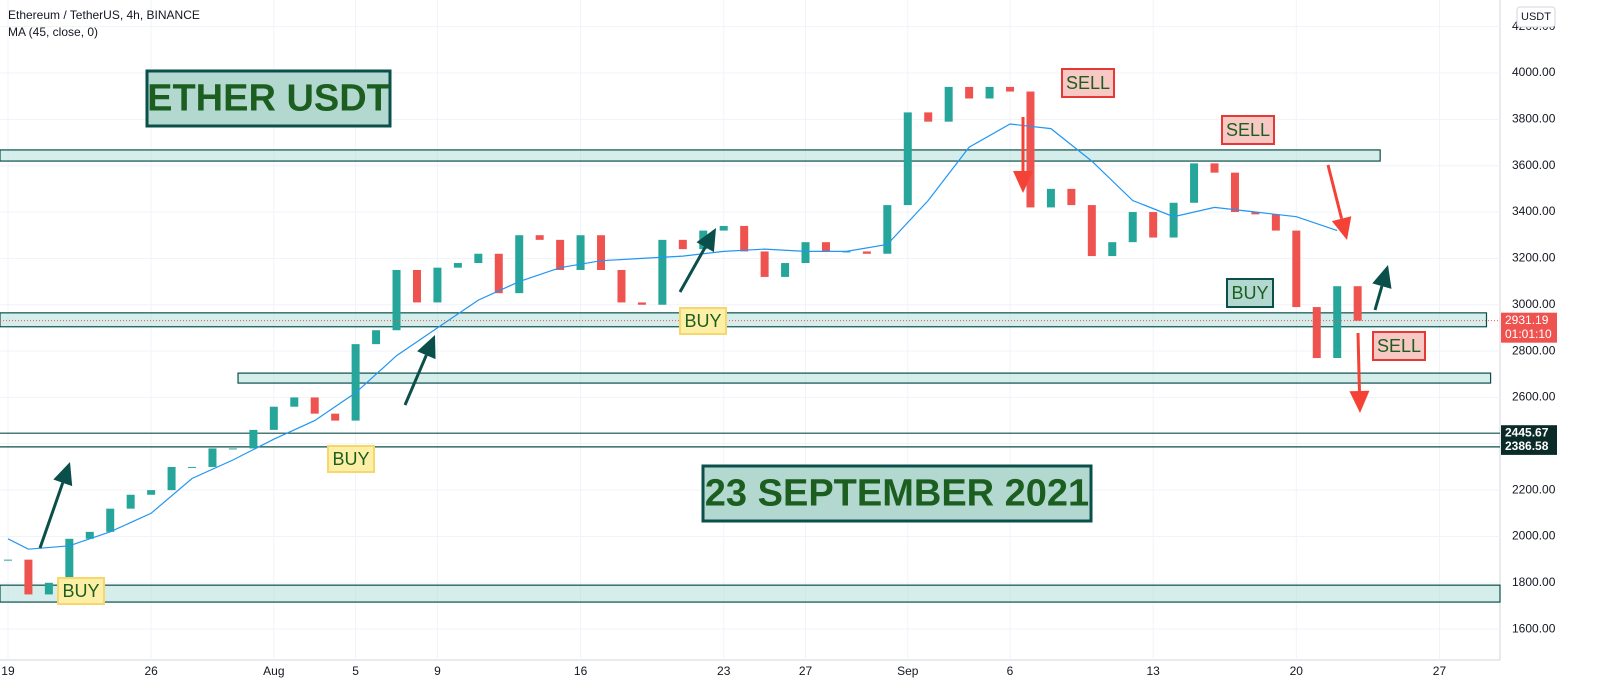 The width and height of the screenshot is (1602, 700). I want to click on countdown: 01:01:10, so click(1528, 334).